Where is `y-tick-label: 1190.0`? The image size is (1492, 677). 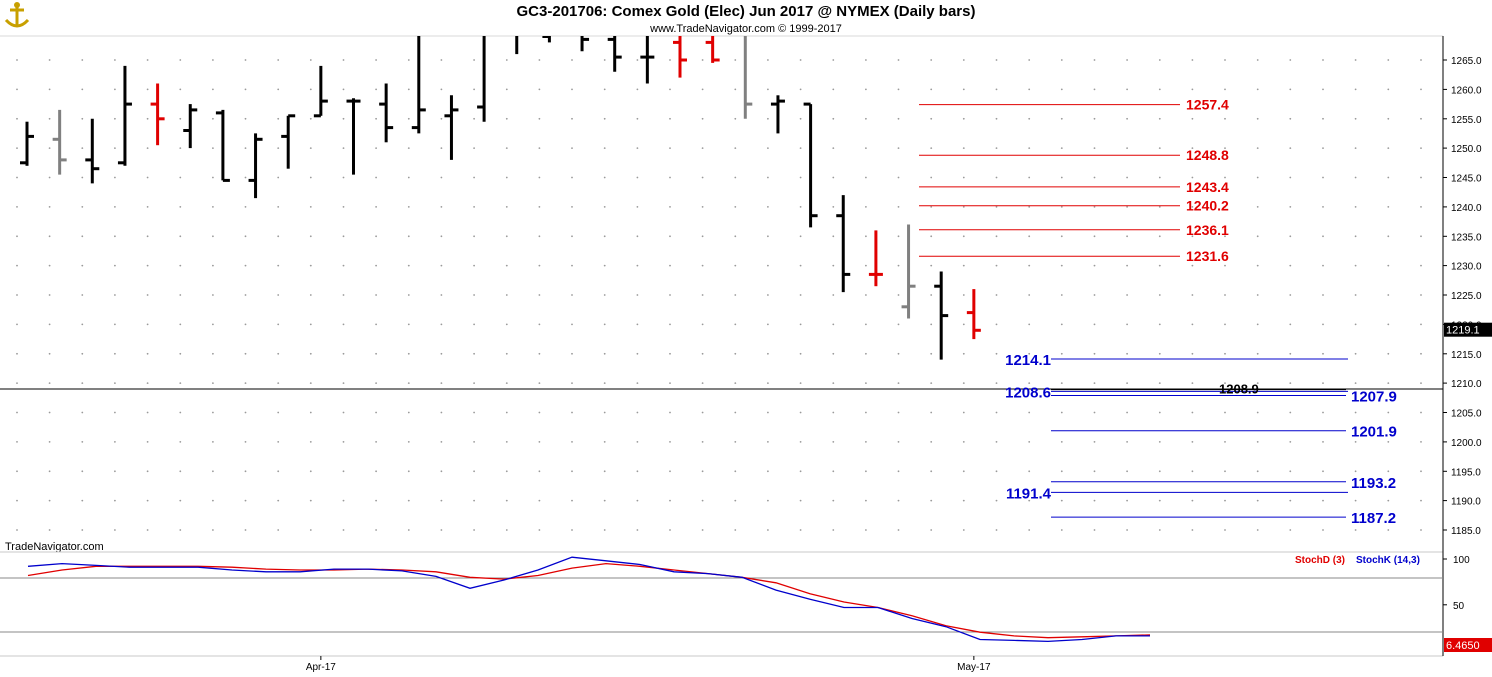 y-tick-label: 1190.0 is located at coordinates (1466, 502).